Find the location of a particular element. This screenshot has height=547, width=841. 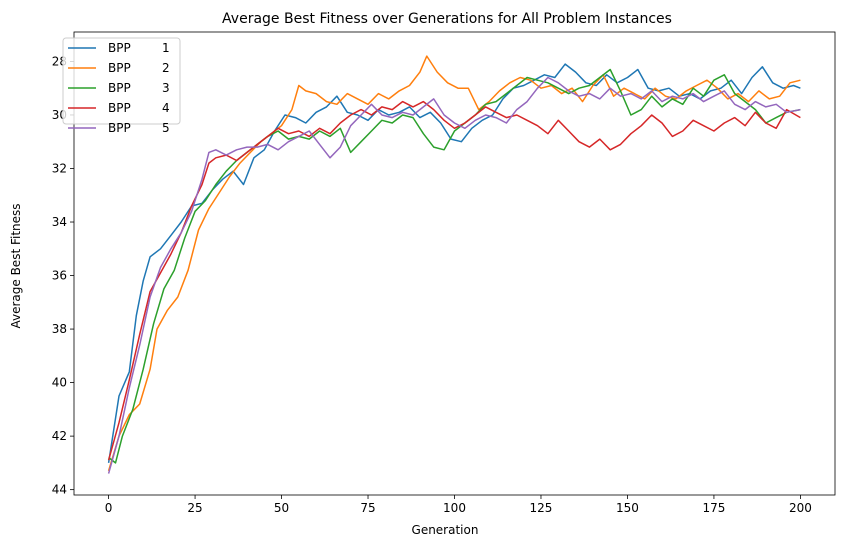

y-tick-label: 34 is located at coordinates (59, 222).